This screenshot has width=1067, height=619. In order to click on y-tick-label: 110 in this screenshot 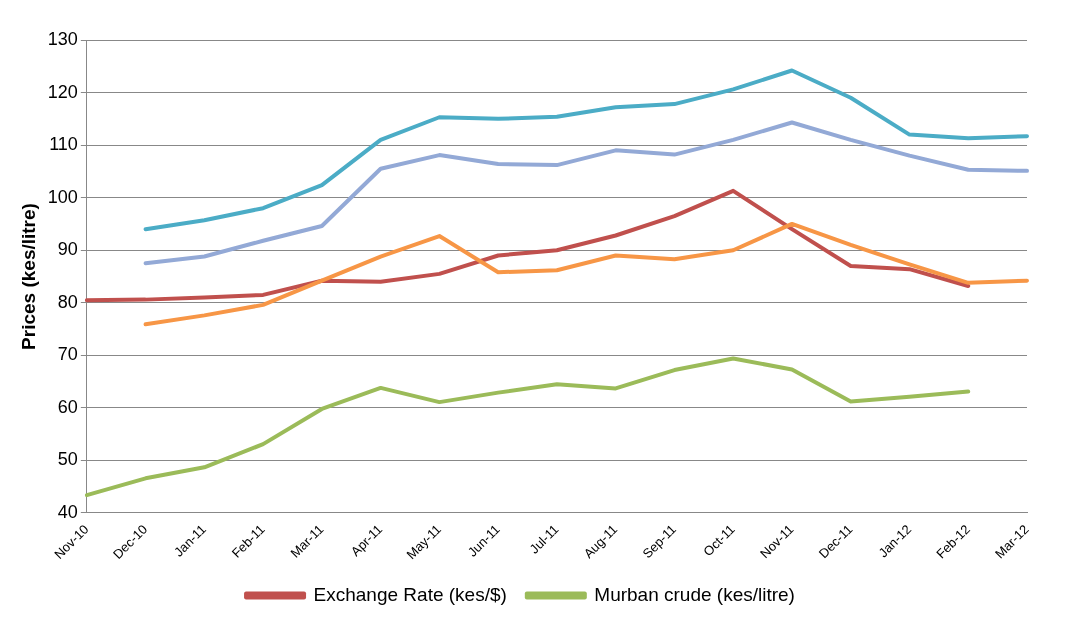, I will do `click(63, 144)`.